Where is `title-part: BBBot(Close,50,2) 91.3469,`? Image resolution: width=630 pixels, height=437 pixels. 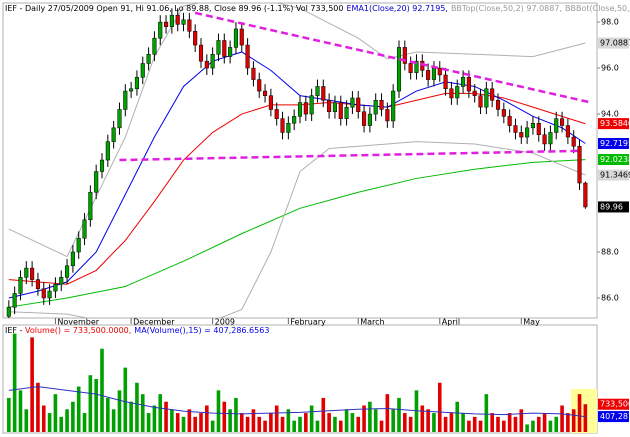 title-part: BBBot(Close,50,2) 91.3469, is located at coordinates (597, 8).